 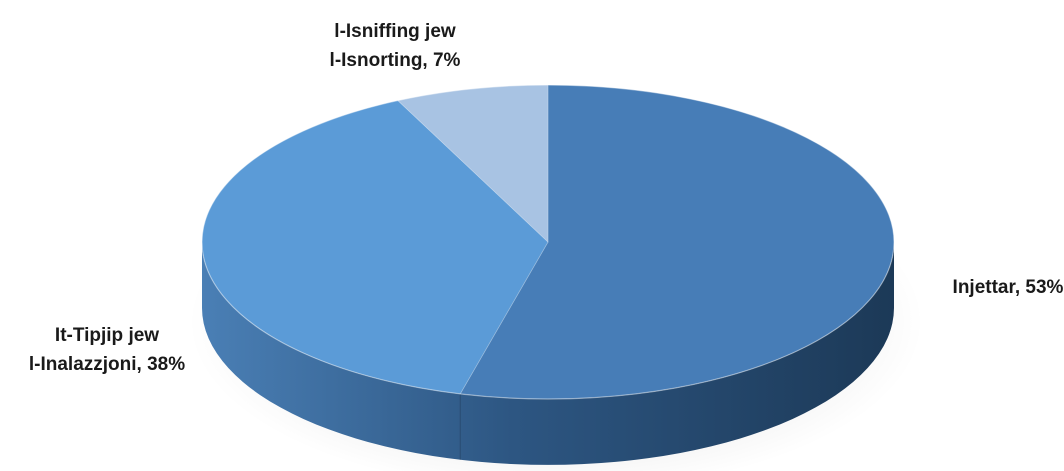 I want to click on slice-label-line: Injettar, 53%, so click(x=1008, y=287).